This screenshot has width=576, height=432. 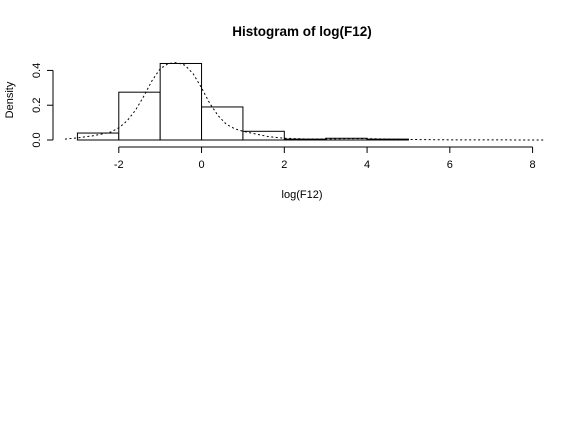 What do you see at coordinates (37, 139) in the screenshot?
I see `y-tick-label-0: 0.0` at bounding box center [37, 139].